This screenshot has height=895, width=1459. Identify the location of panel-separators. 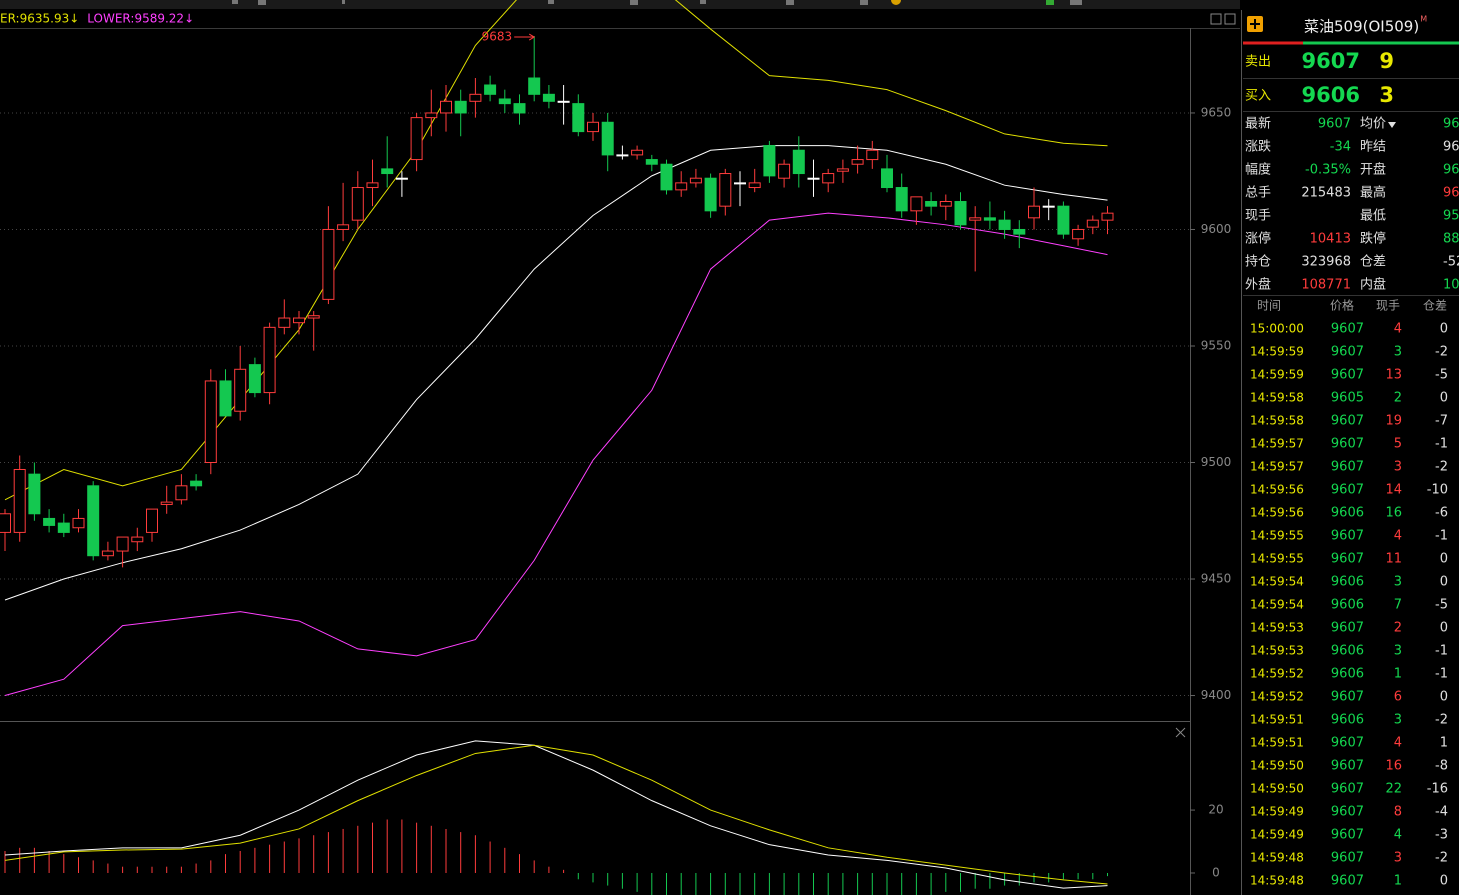
(1351, 187).